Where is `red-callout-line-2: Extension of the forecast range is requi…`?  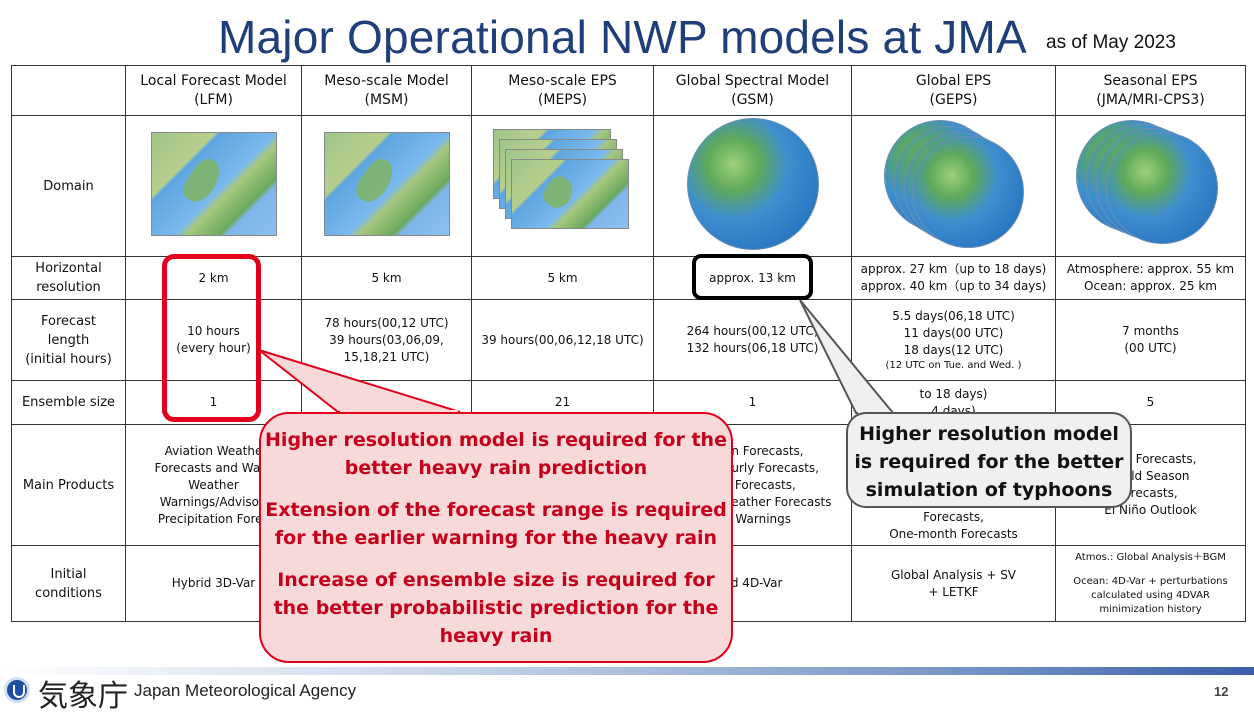 red-callout-line-2: Extension of the forecast range is requi… is located at coordinates (496, 524).